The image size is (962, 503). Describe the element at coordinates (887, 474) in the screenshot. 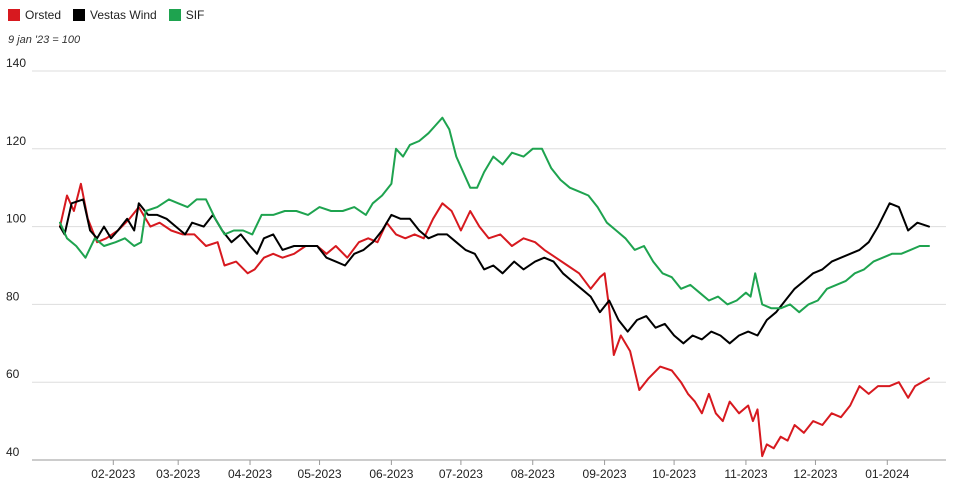

I see `x-tick-label-01-2024: 01-2024` at that location.